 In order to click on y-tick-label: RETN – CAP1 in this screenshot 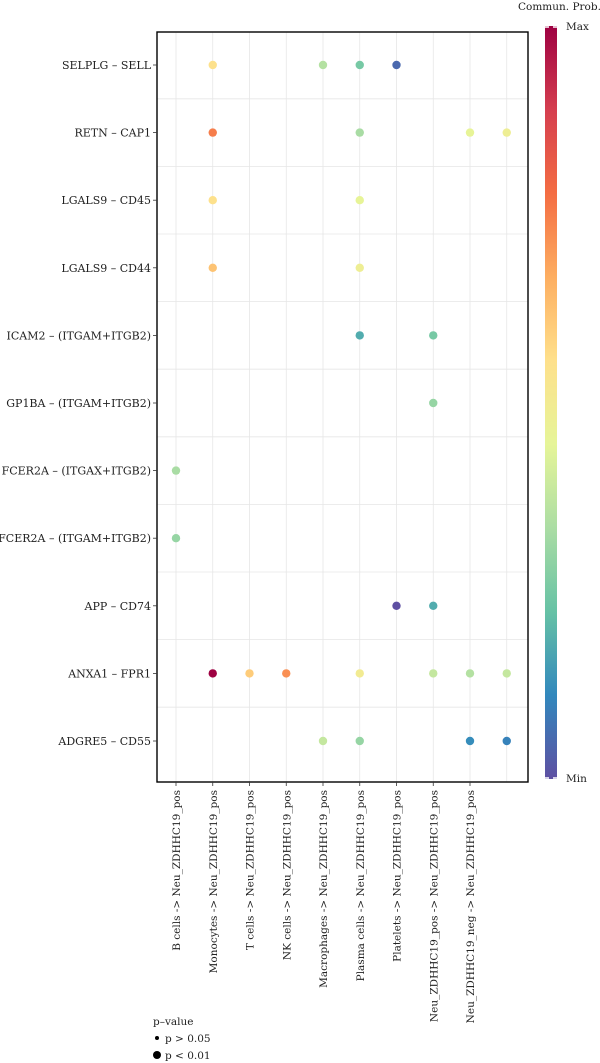, I will do `click(112, 133)`.